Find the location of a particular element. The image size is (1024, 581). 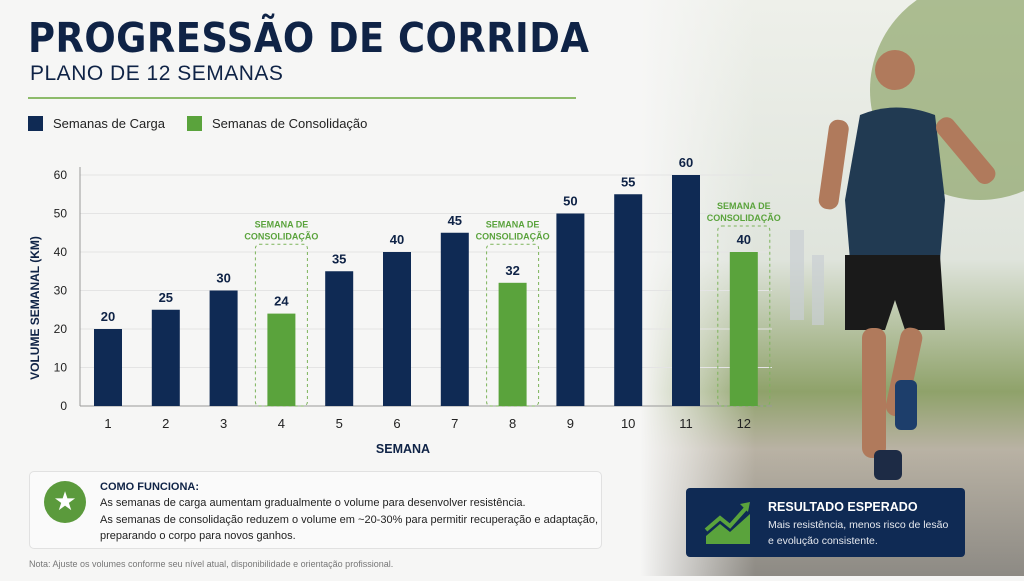

x-tick-label: 10 is located at coordinates (628, 423).